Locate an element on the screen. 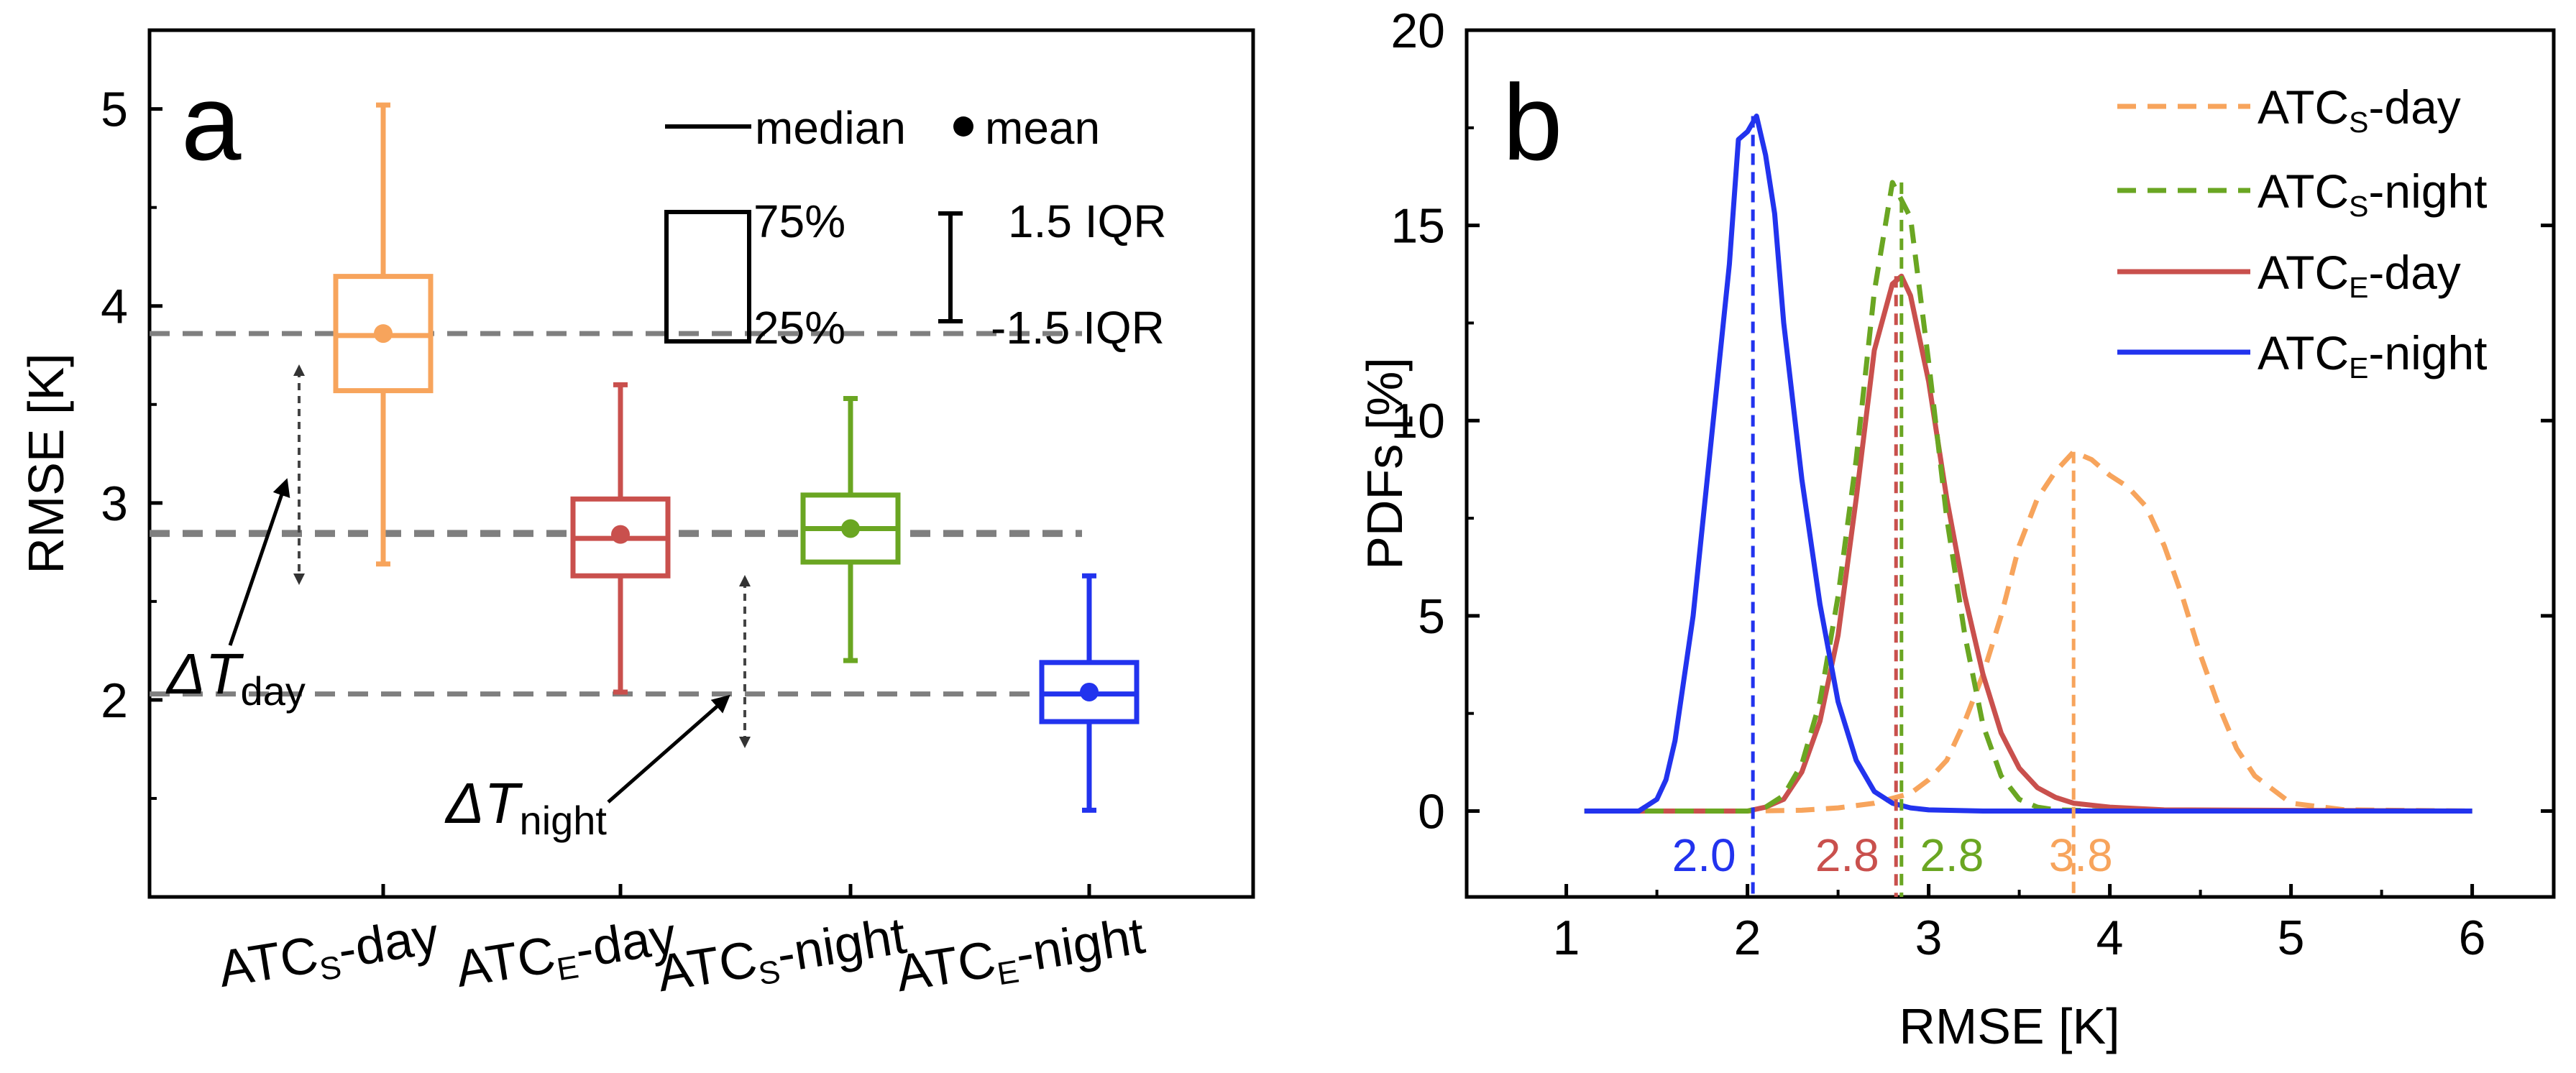  y-tick-label: 3 is located at coordinates (114, 503).